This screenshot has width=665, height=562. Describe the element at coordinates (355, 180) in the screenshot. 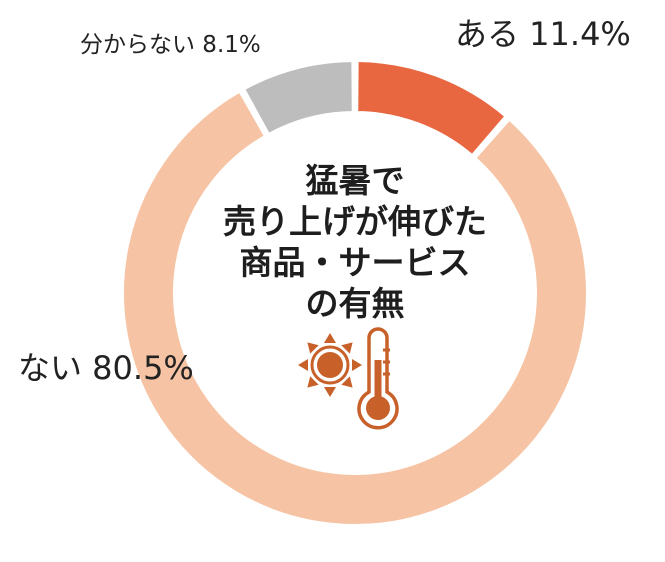

I see `chart-title-line-1: 猛暑で` at that location.